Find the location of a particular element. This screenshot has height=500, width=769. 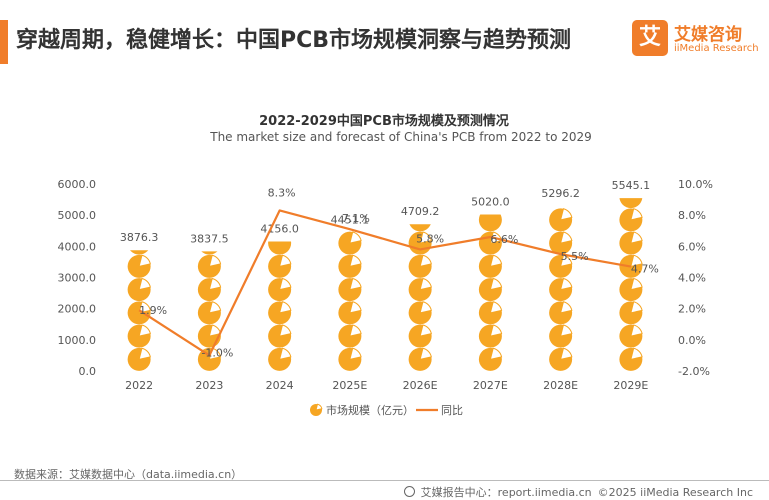

yoy-point-label: 7.1% is located at coordinates (356, 218).